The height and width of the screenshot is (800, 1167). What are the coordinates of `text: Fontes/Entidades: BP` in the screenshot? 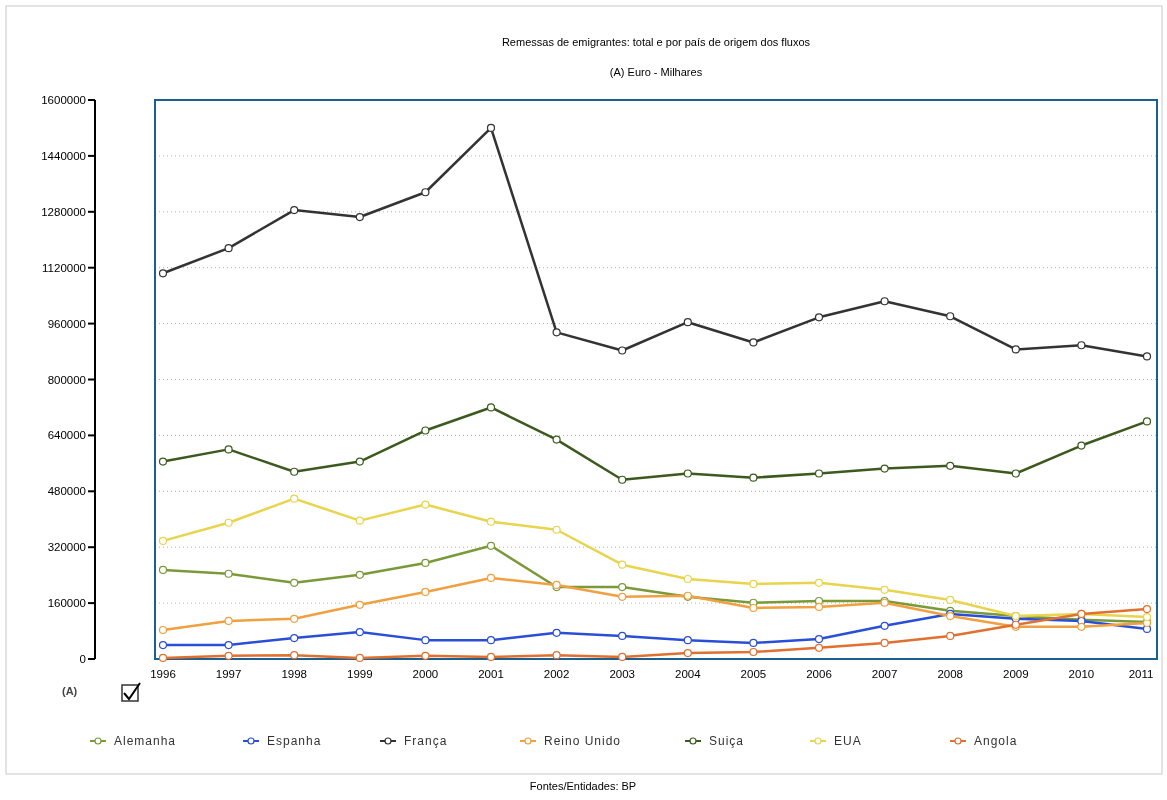 It's located at (583, 786).